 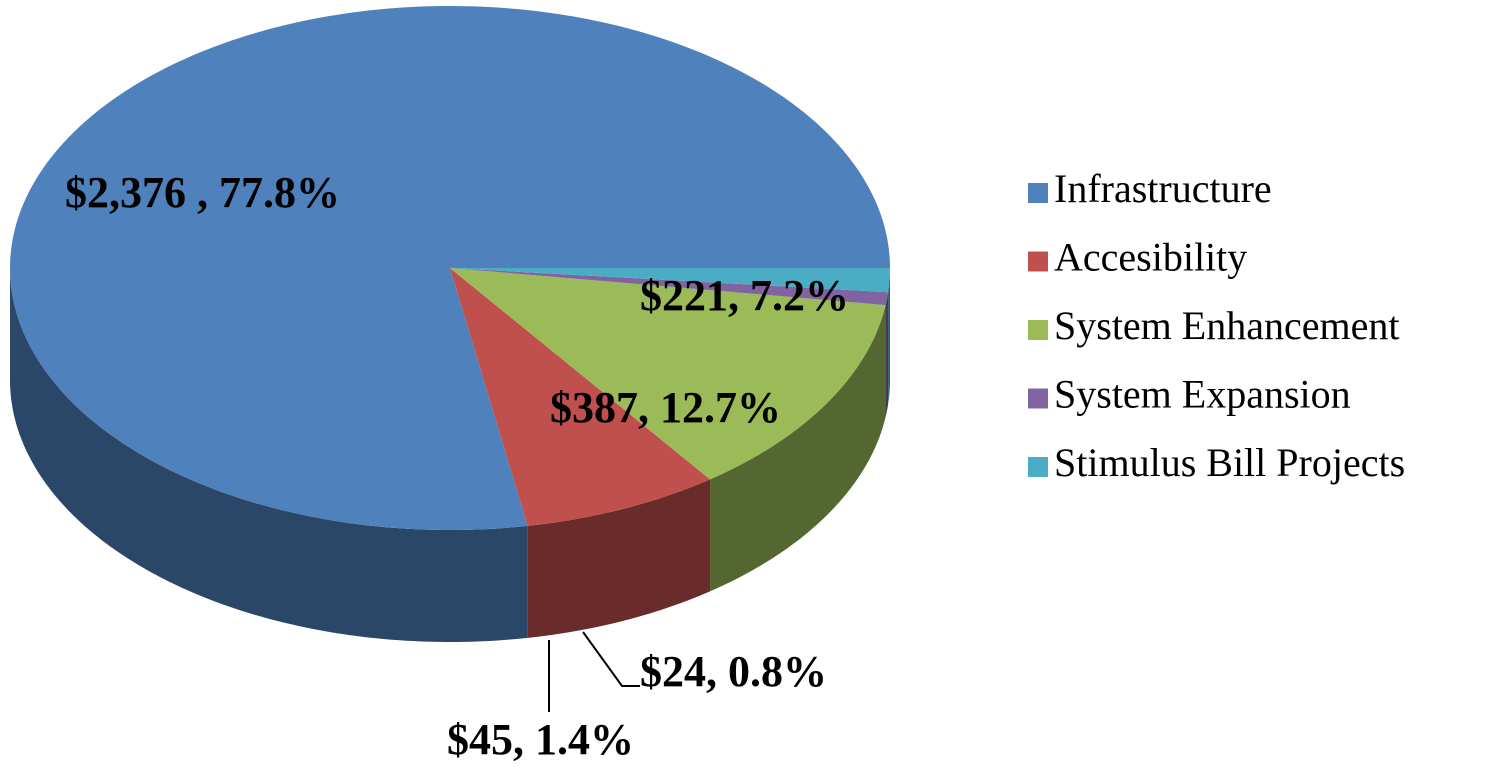 I want to click on legend-label: Accesibility, so click(x=1150, y=257).